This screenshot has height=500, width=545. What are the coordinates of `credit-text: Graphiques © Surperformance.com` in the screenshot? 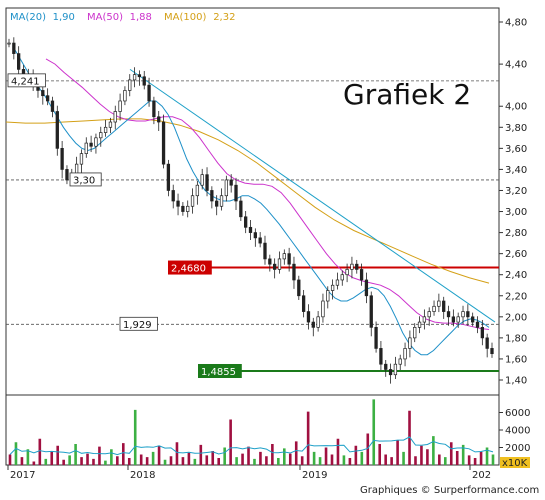 It's located at (449, 490).